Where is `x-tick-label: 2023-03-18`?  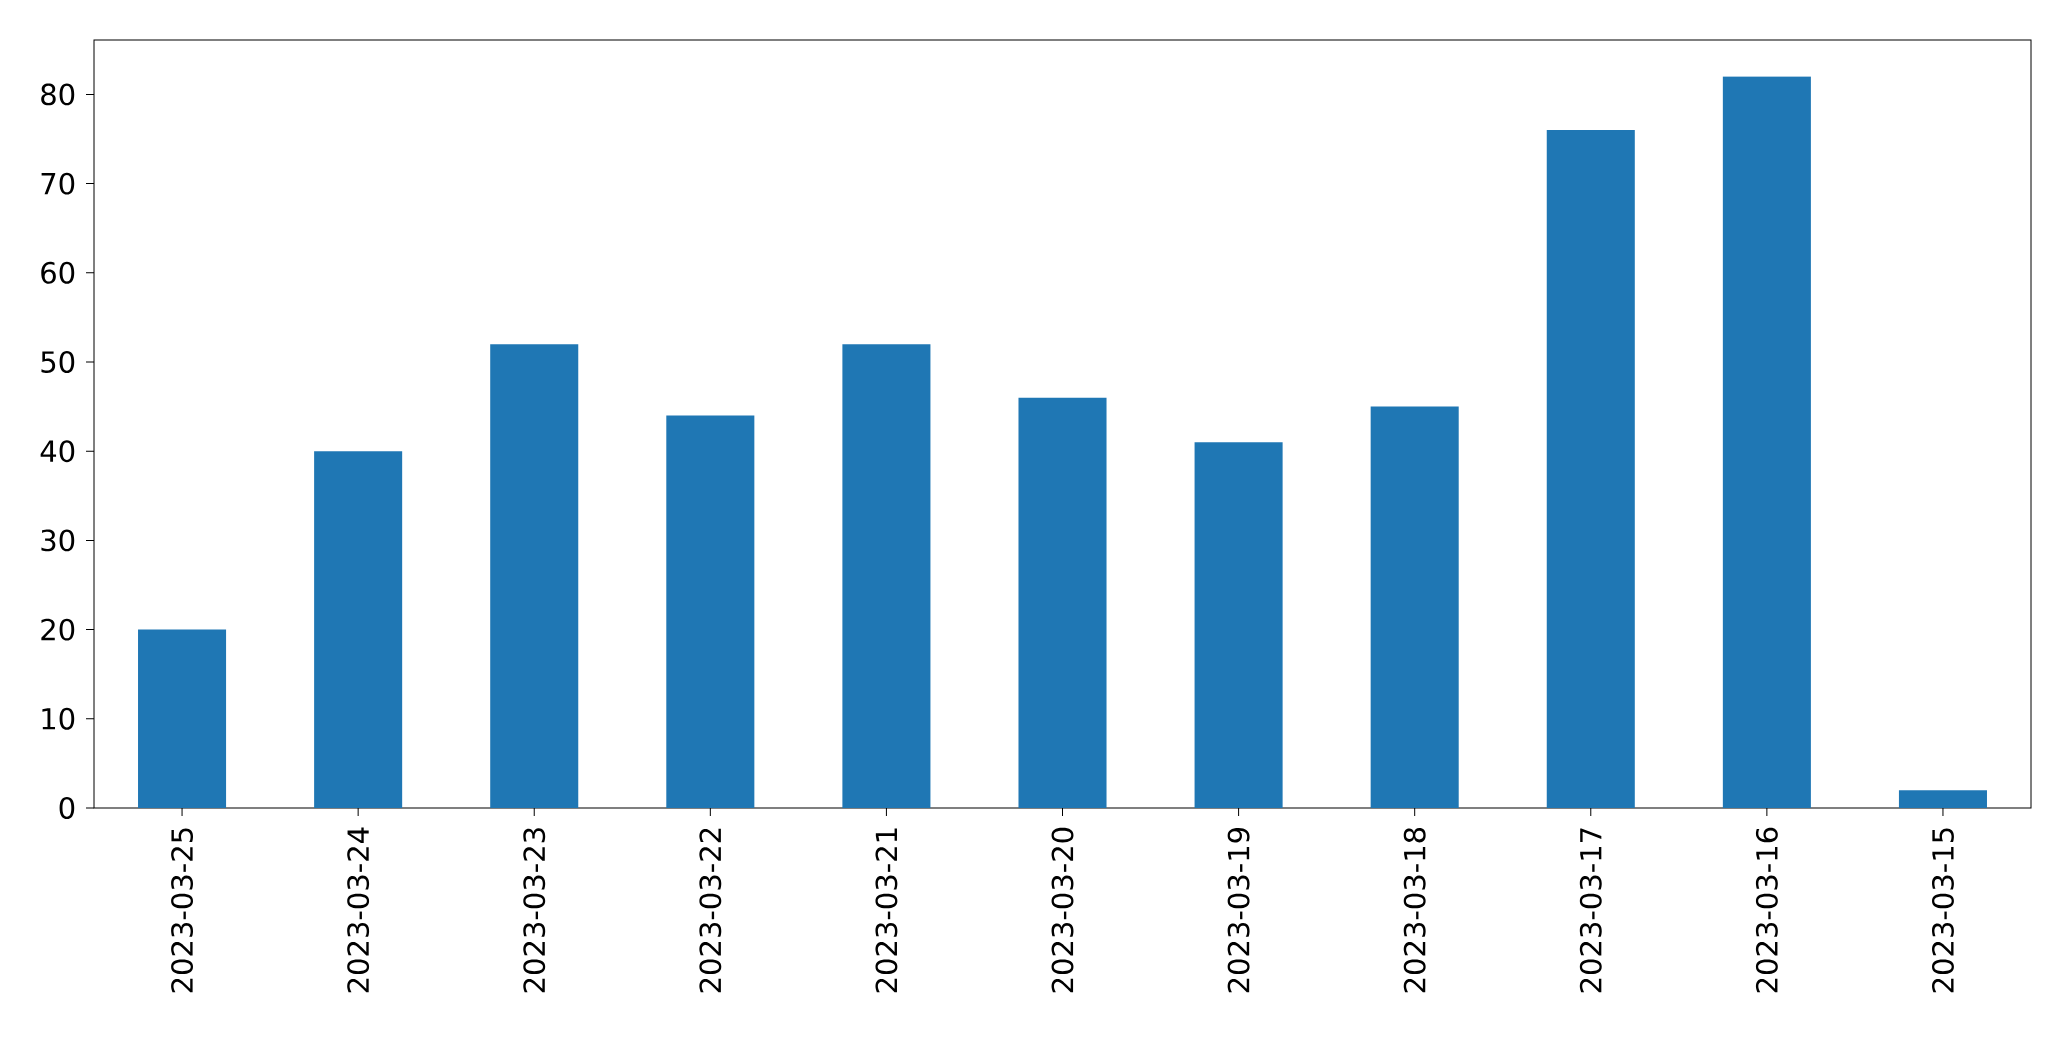 x-tick-label: 2023-03-18 is located at coordinates (1414, 910).